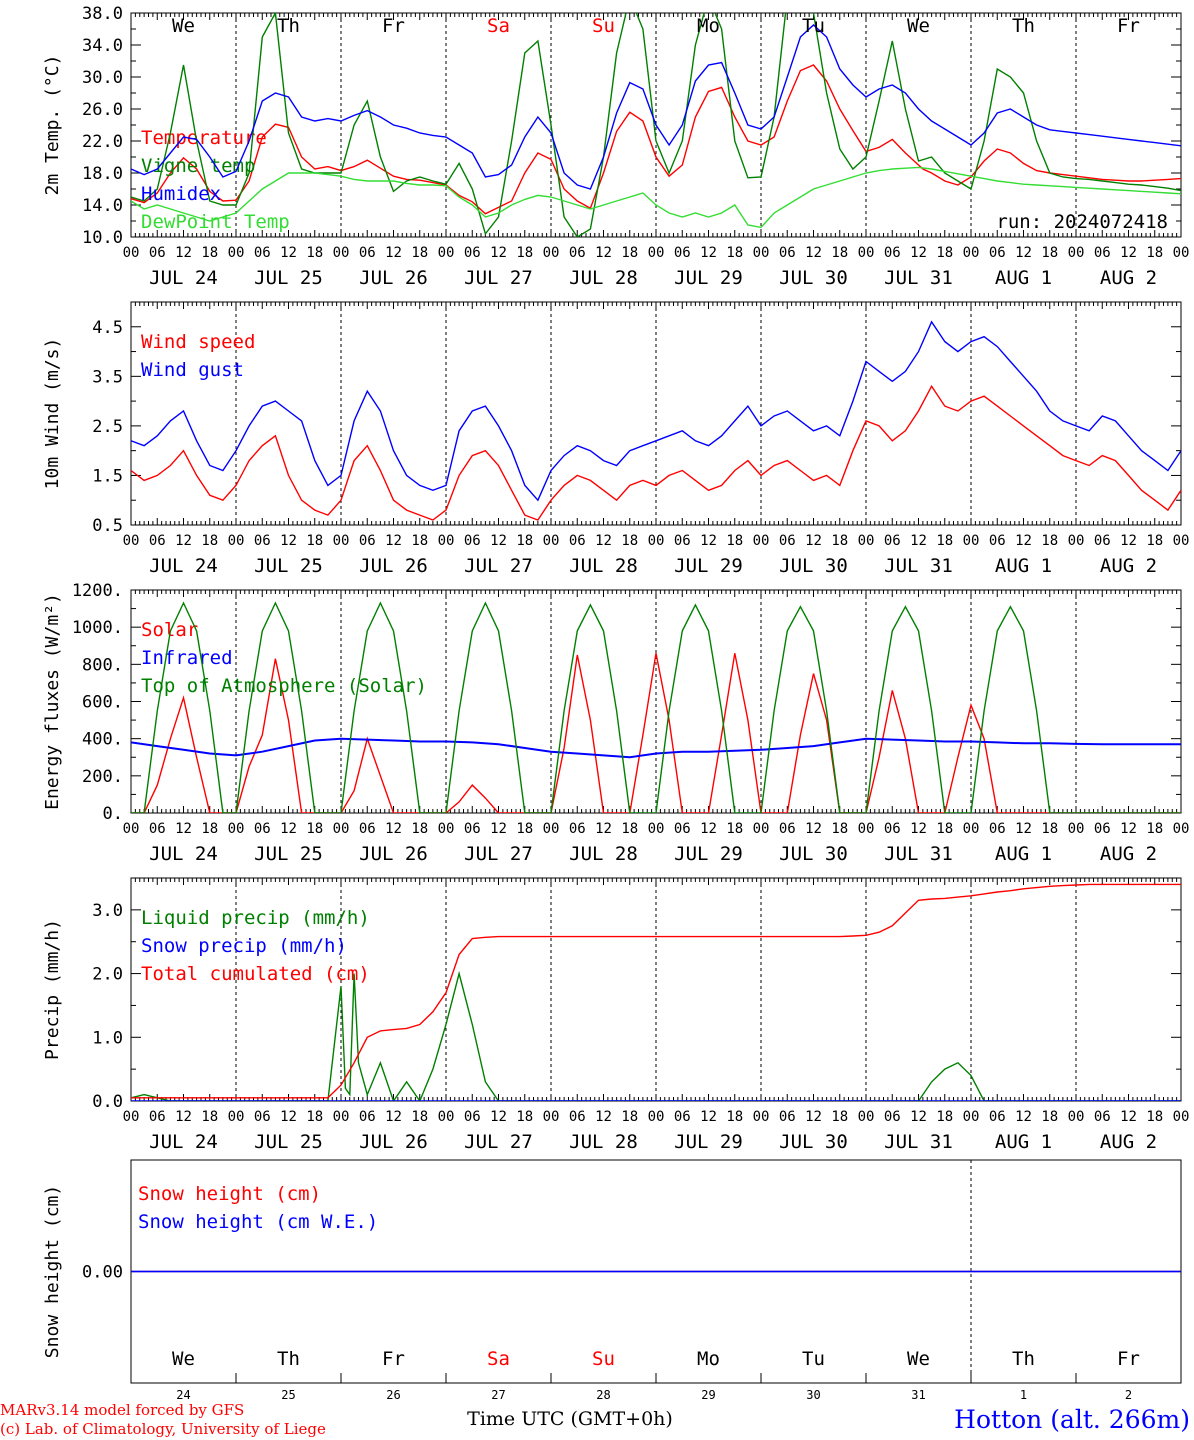 This screenshot has width=1194, height=1440. I want to click on y-axis-label: Snow height (cm), so click(52, 1271).